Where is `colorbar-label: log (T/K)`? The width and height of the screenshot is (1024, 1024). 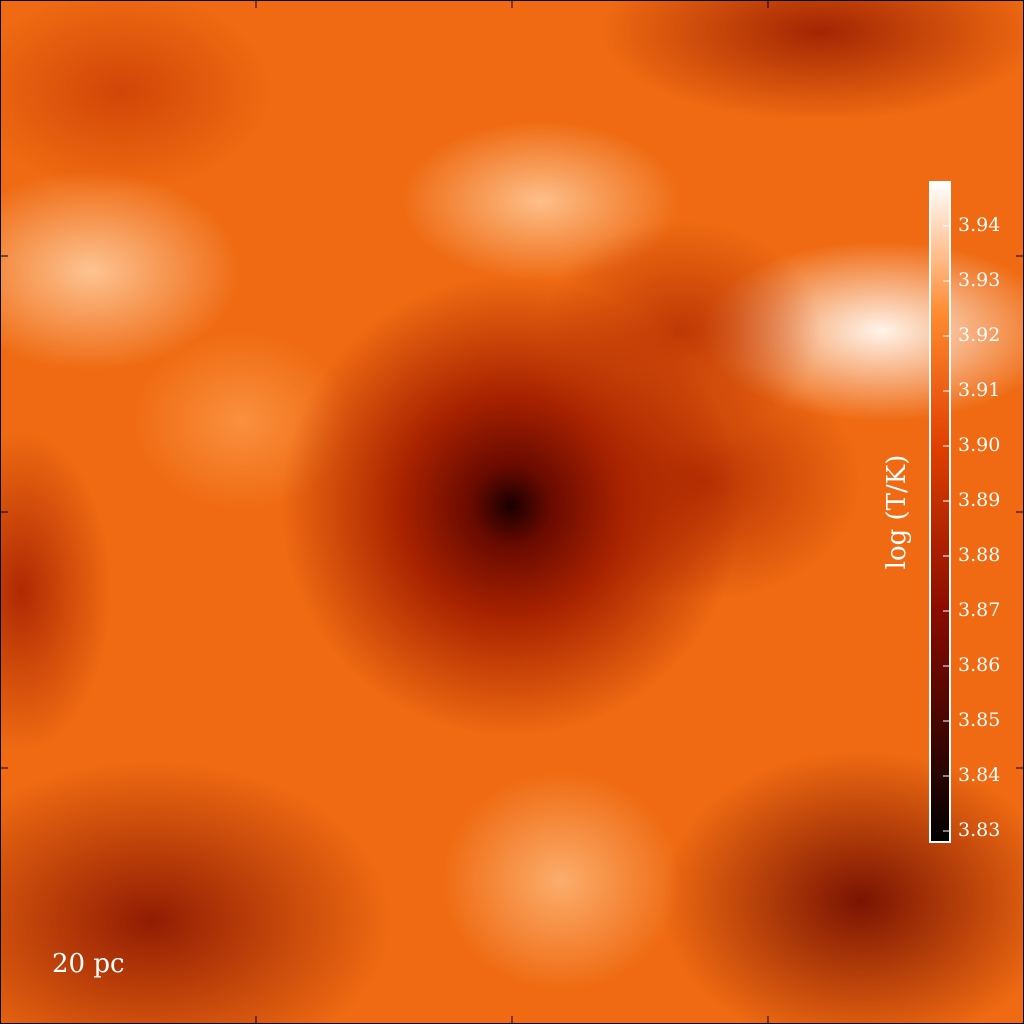
colorbar-label: log (T/K) is located at coordinates (897, 512).